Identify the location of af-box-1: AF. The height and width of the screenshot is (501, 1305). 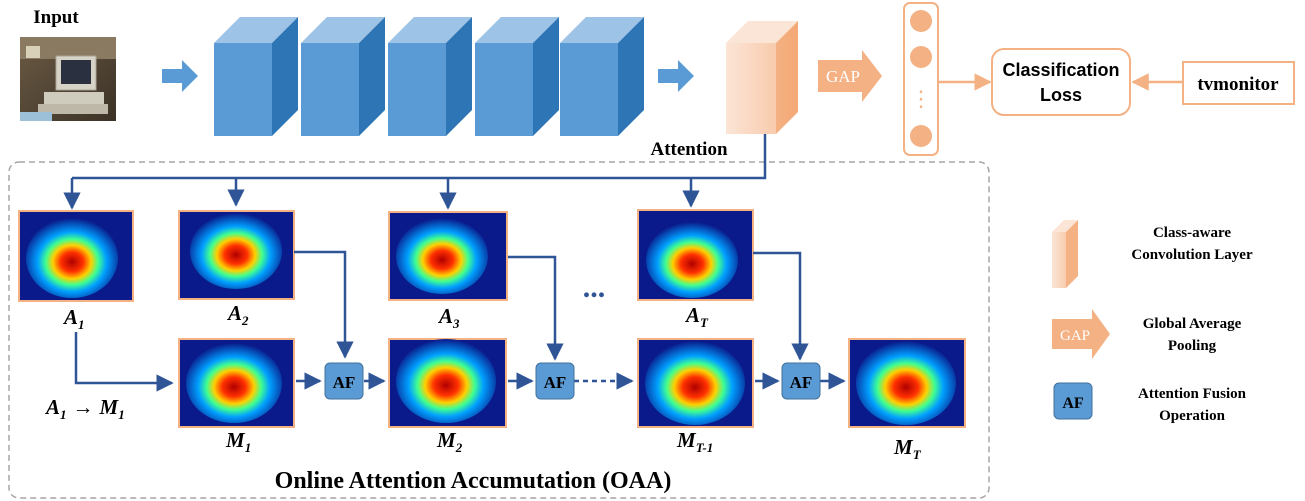
(344, 381).